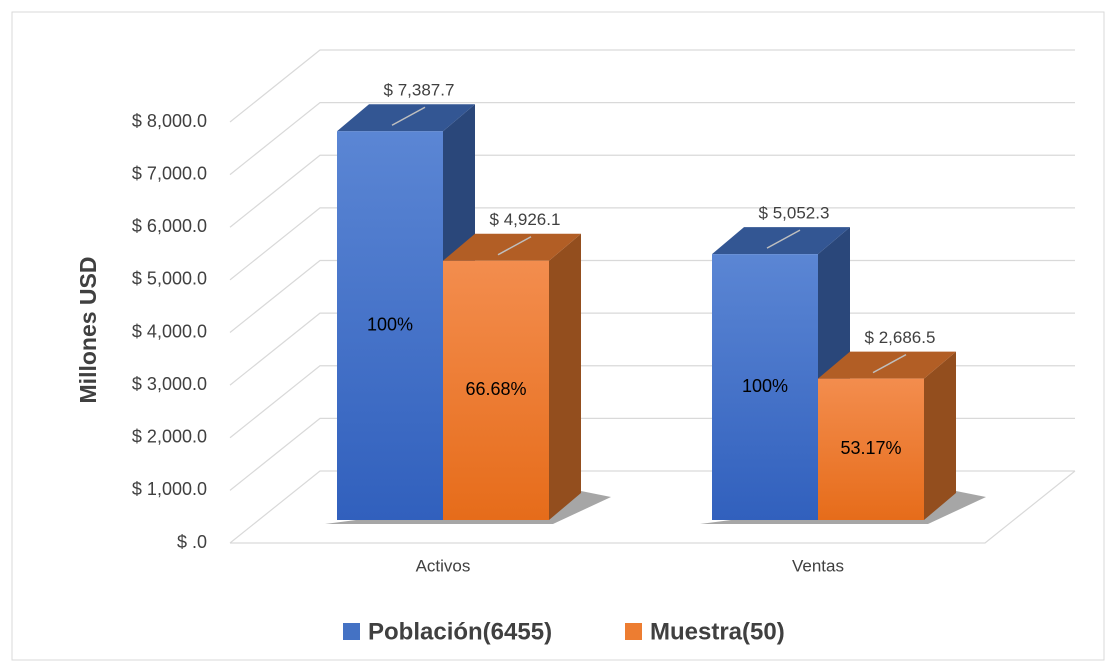 Image resolution: width=1116 pixels, height=664 pixels. Describe the element at coordinates (717, 631) in the screenshot. I see `legend-label: Muestra(50)` at that location.